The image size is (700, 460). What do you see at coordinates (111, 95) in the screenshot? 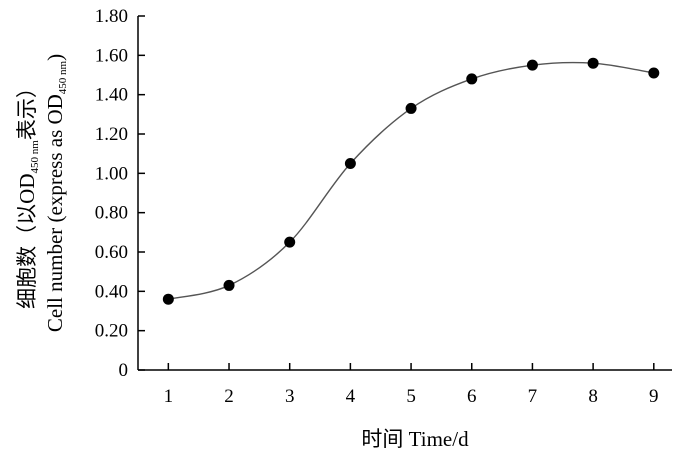
I see `y-tick-label: 1.40` at bounding box center [111, 95].